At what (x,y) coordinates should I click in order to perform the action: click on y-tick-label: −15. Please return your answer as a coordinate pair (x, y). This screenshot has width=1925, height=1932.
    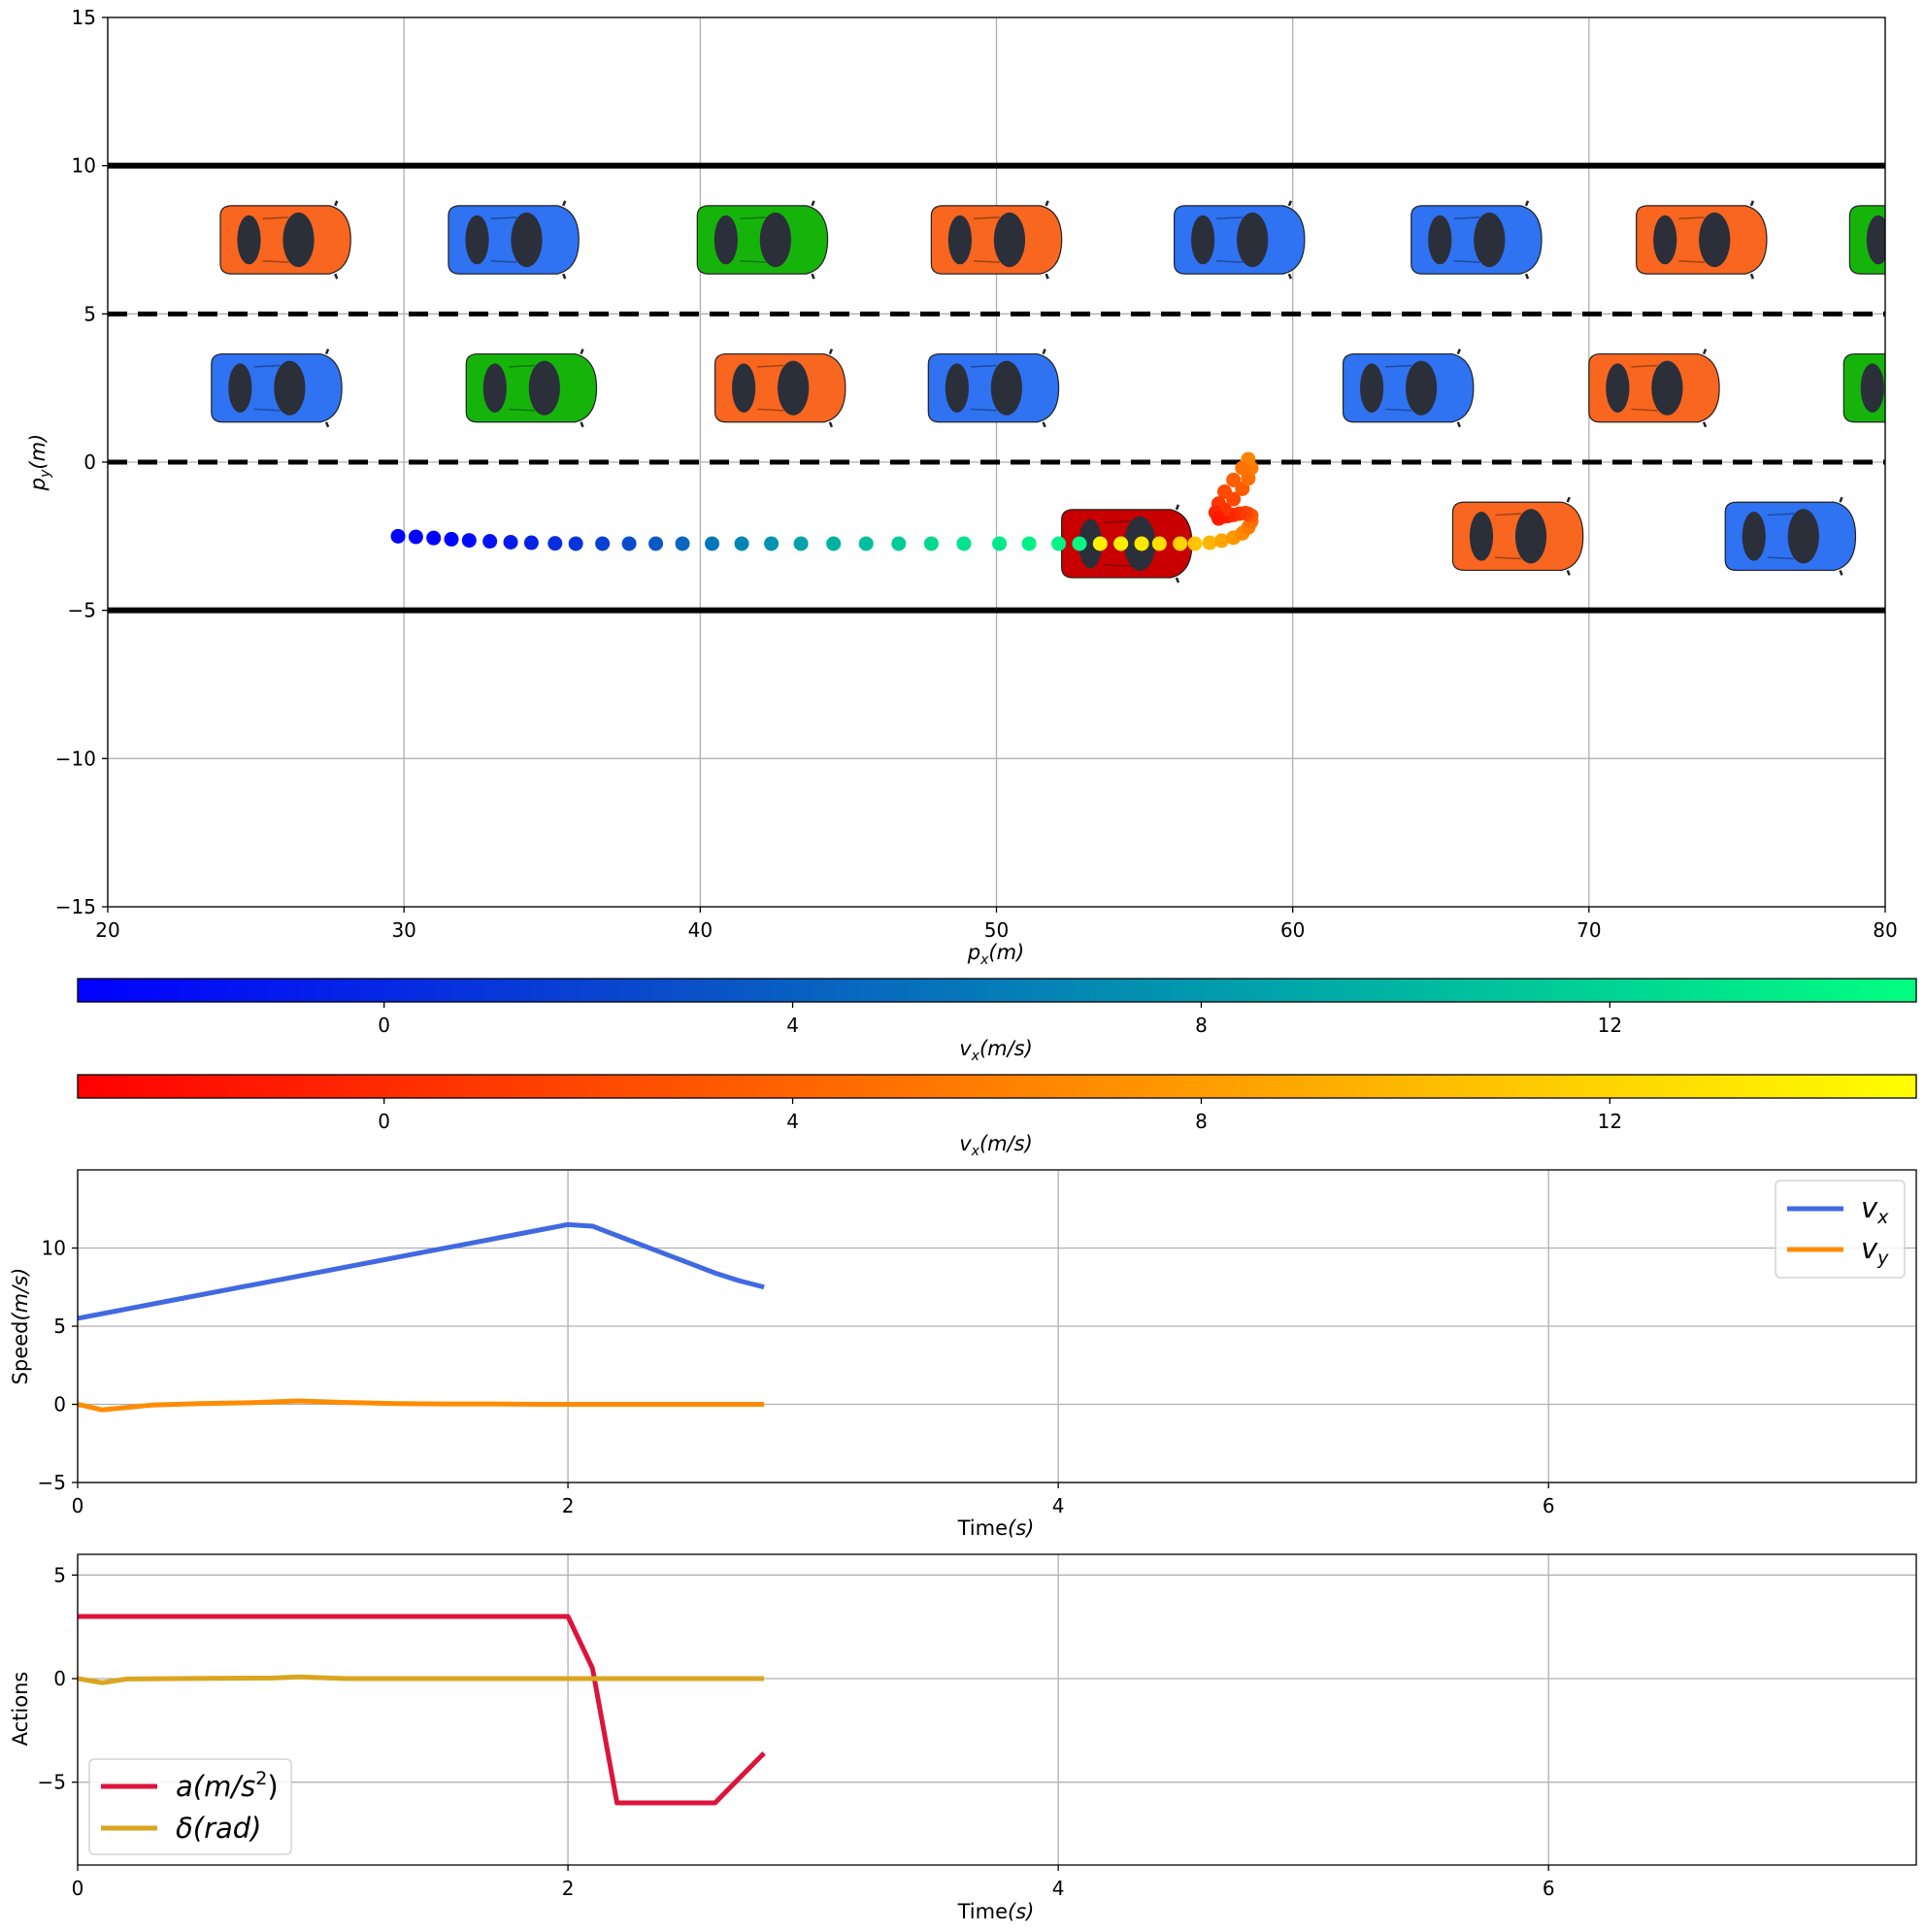
    Looking at the image, I should click on (75, 907).